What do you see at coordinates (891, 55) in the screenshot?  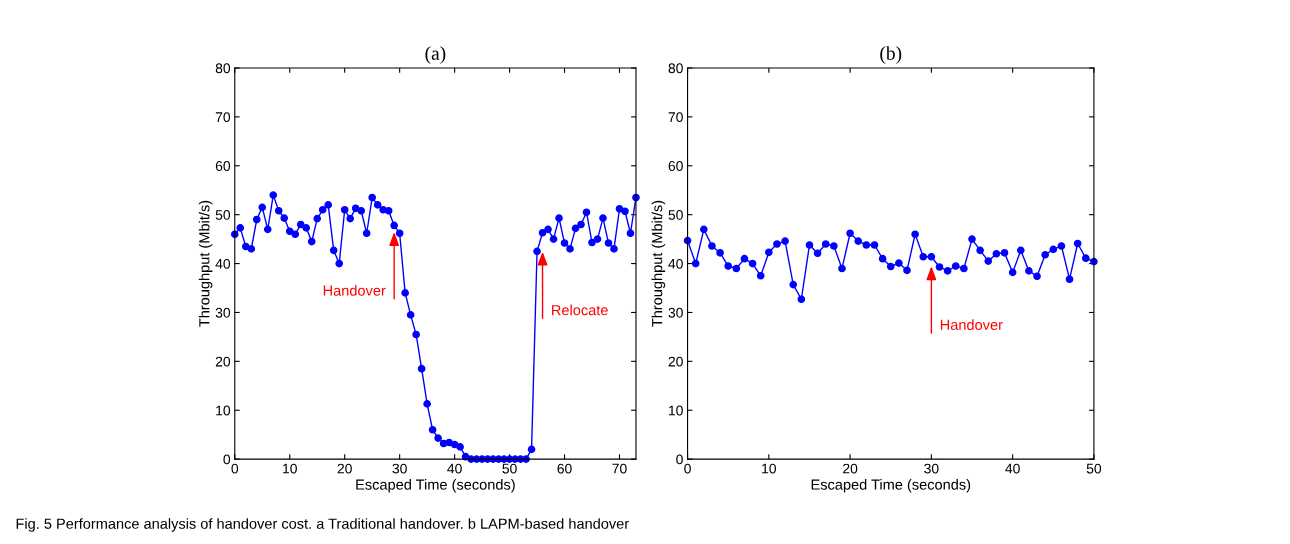 I see `chart-title: (b)` at bounding box center [891, 55].